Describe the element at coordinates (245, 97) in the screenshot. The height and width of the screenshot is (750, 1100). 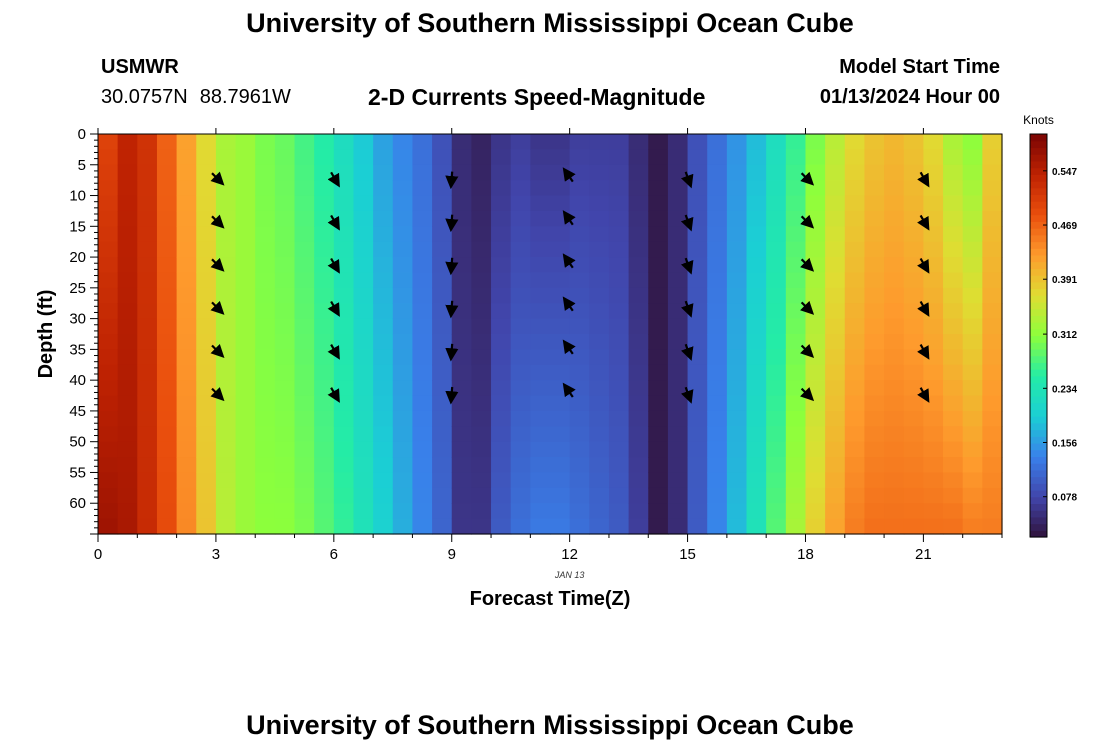
I see `station-longitude: 88.7961W` at that location.